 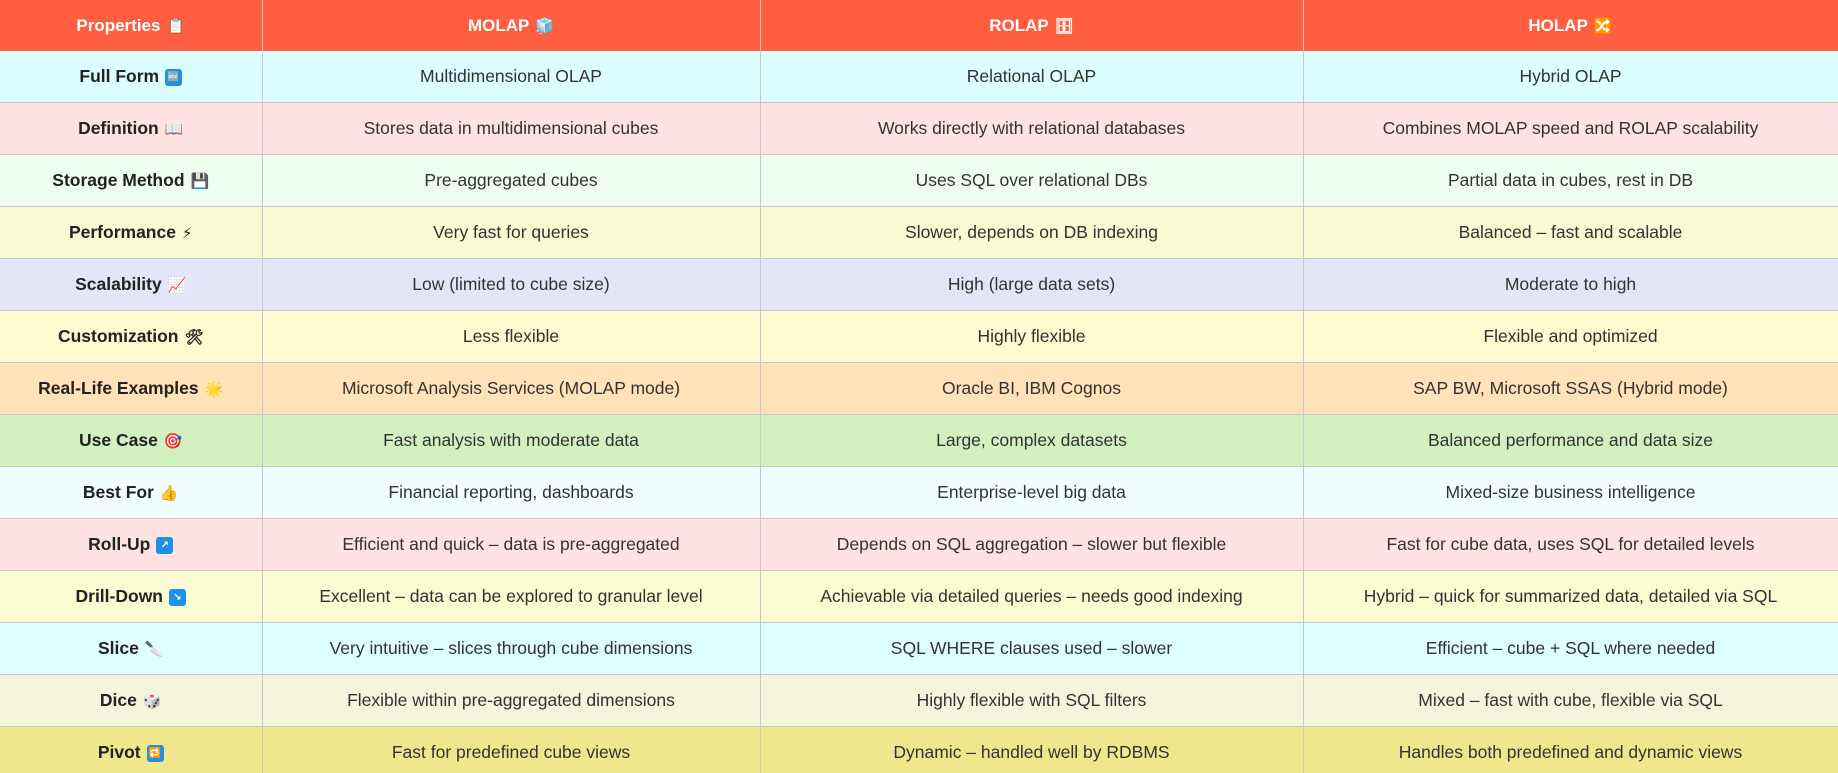 What do you see at coordinates (119, 752) in the screenshot?
I see `property-label: Pivot` at bounding box center [119, 752].